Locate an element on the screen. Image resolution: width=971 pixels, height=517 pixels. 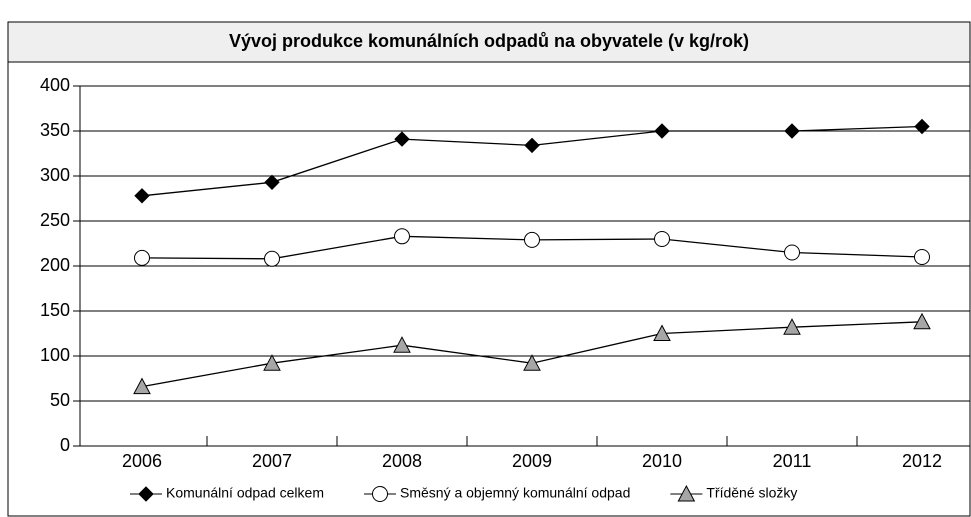
y-tick-label: 200 is located at coordinates (55, 265).